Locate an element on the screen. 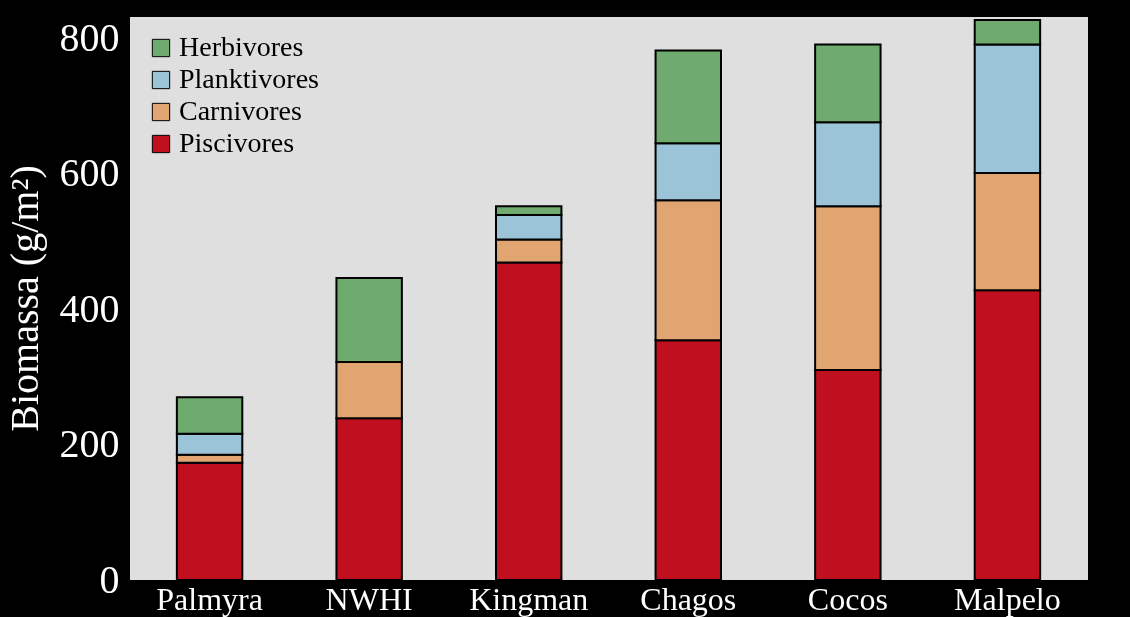 This screenshot has height=617, width=1130. y-tick-label: 800 is located at coordinates (89, 37).